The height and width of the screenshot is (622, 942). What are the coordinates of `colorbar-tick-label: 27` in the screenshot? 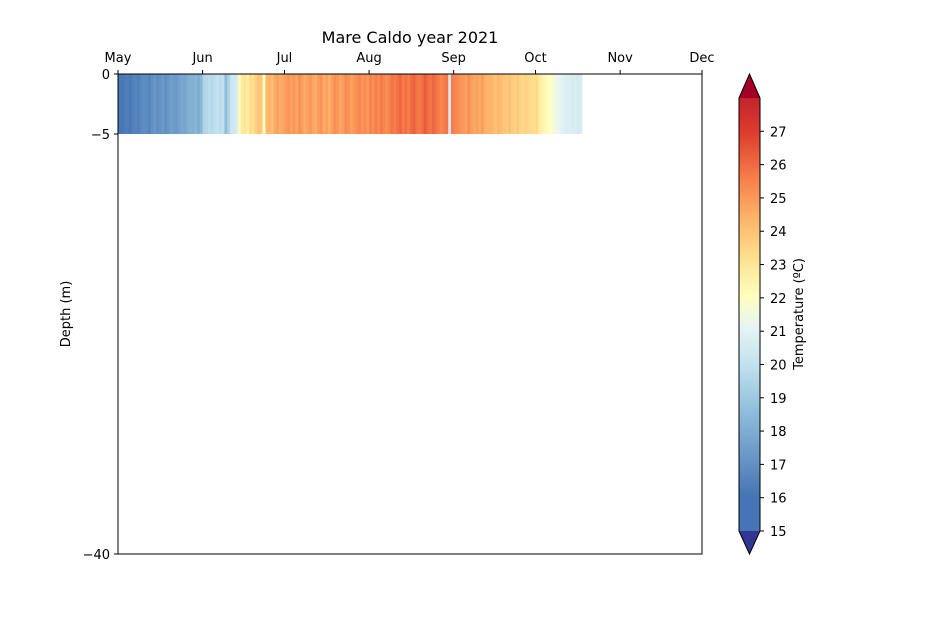 It's located at (778, 132).